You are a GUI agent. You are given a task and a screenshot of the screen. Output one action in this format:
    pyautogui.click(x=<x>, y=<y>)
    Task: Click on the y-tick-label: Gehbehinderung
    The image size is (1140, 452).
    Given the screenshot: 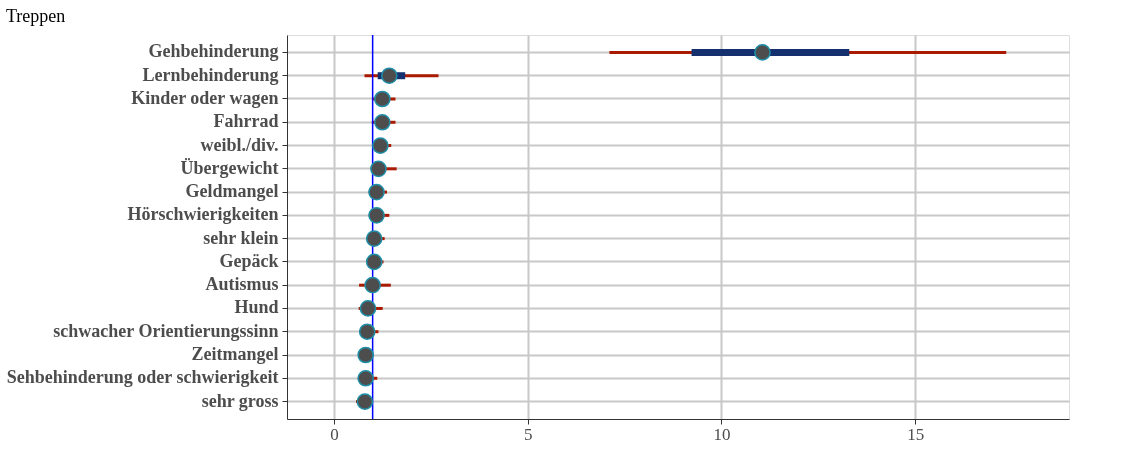 What is the action you would take?
    pyautogui.click(x=213, y=51)
    